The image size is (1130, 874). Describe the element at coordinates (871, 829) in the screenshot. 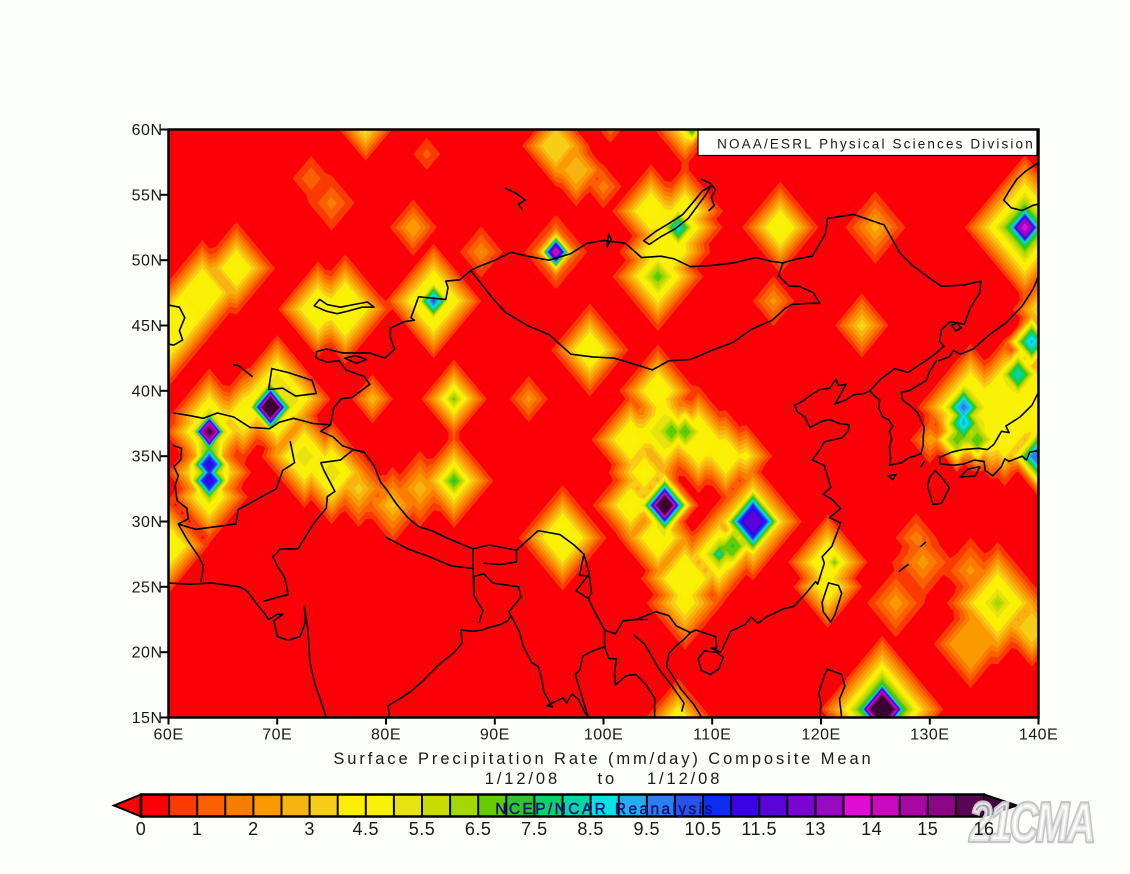

I see `svg-text: 14` at that location.